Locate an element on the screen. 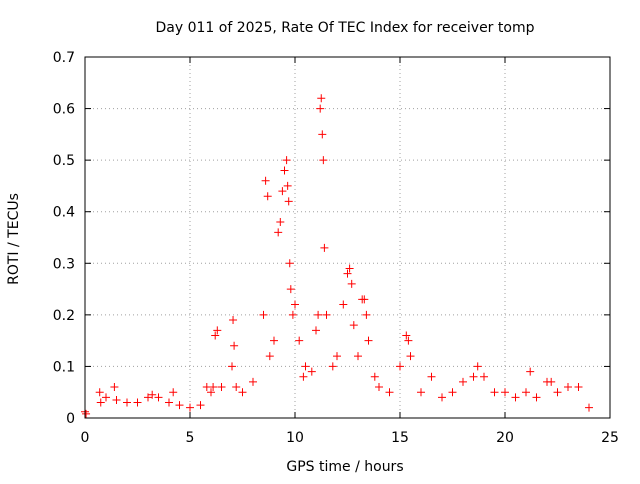 This screenshot has height=484, width=640. y-tick-label: 0.2 is located at coordinates (64, 316).